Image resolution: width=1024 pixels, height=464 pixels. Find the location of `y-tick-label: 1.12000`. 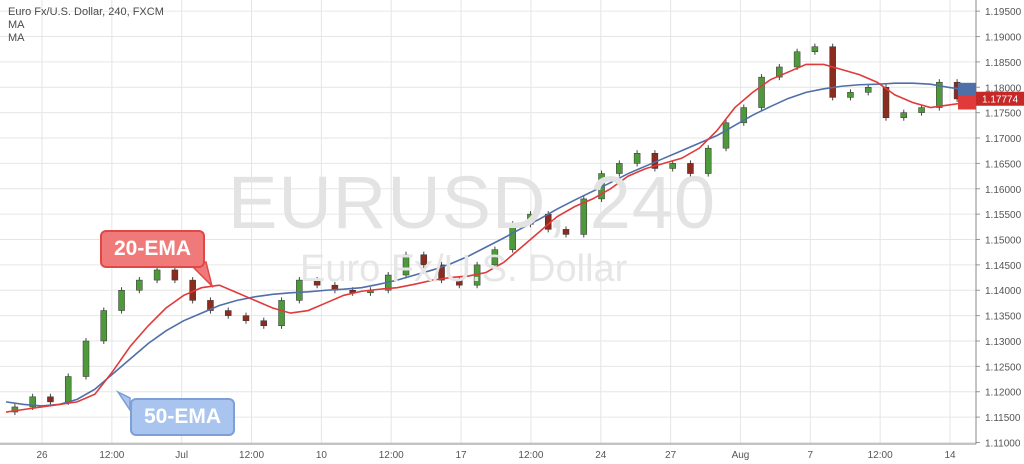

y-tick-label: 1.12000 is located at coordinates (1003, 393).